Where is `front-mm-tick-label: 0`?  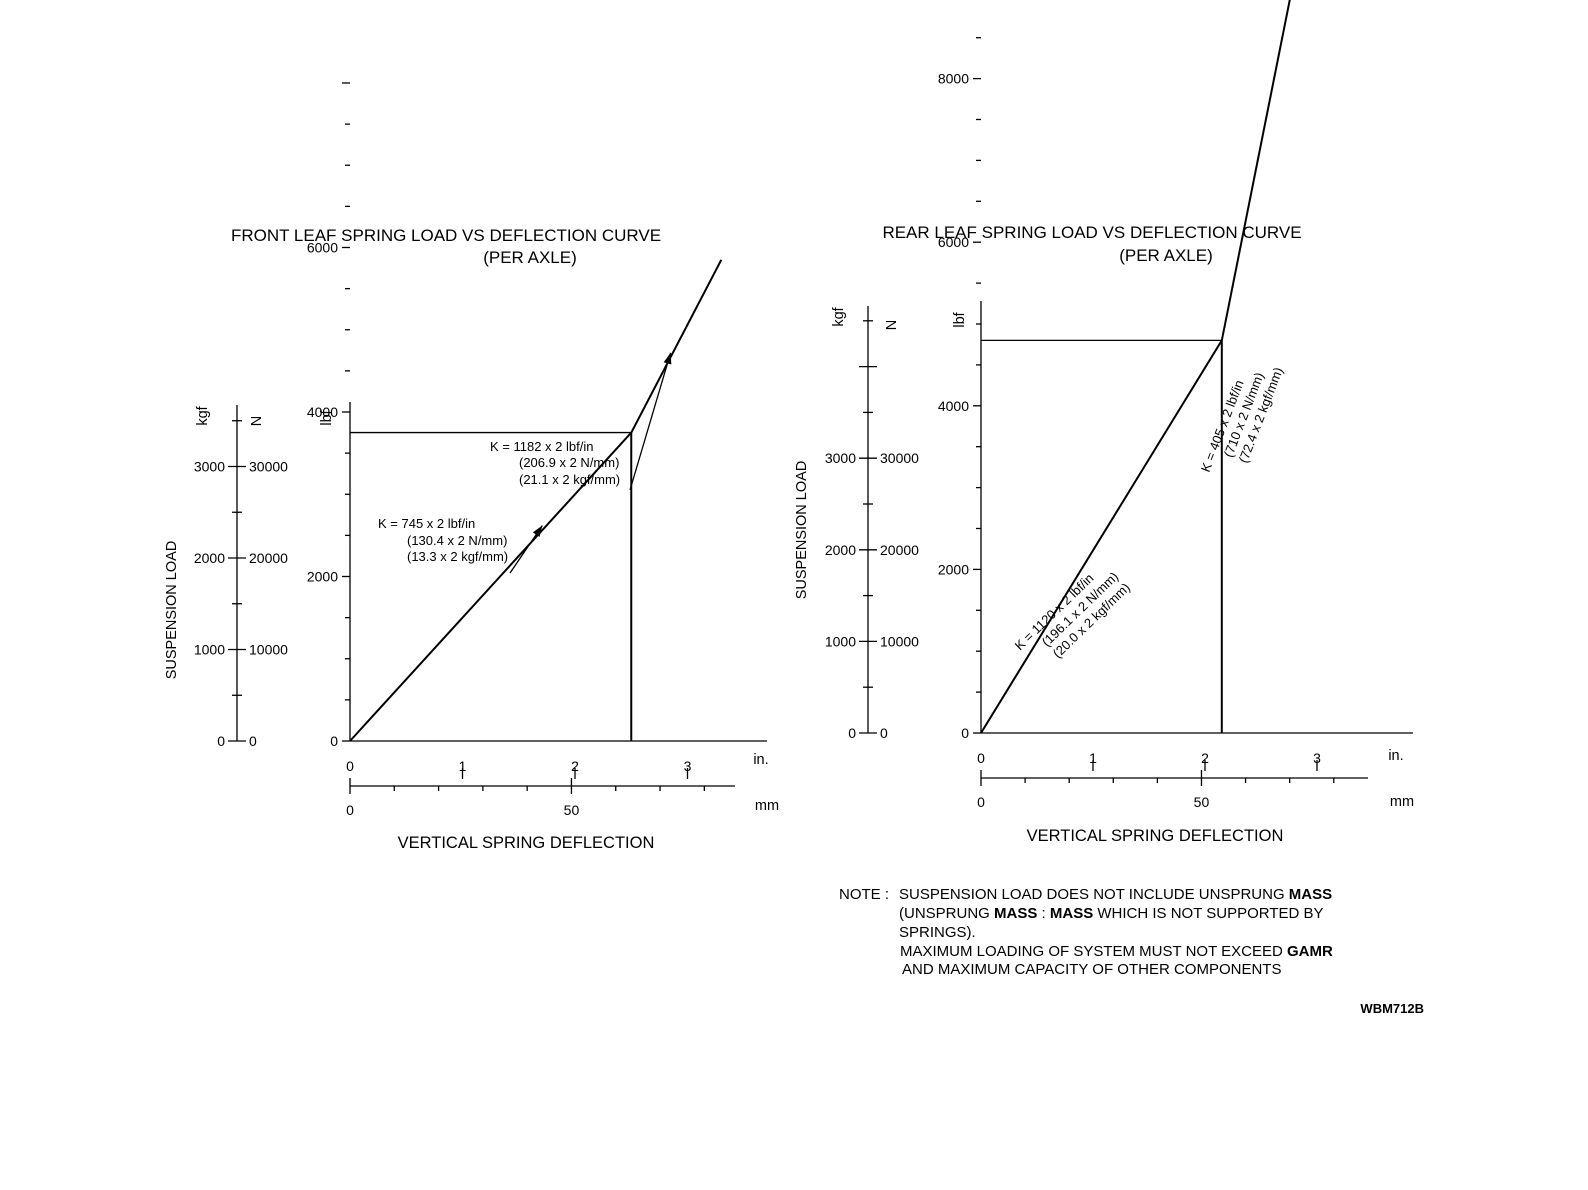
front-mm-tick-label: 0 is located at coordinates (350, 810).